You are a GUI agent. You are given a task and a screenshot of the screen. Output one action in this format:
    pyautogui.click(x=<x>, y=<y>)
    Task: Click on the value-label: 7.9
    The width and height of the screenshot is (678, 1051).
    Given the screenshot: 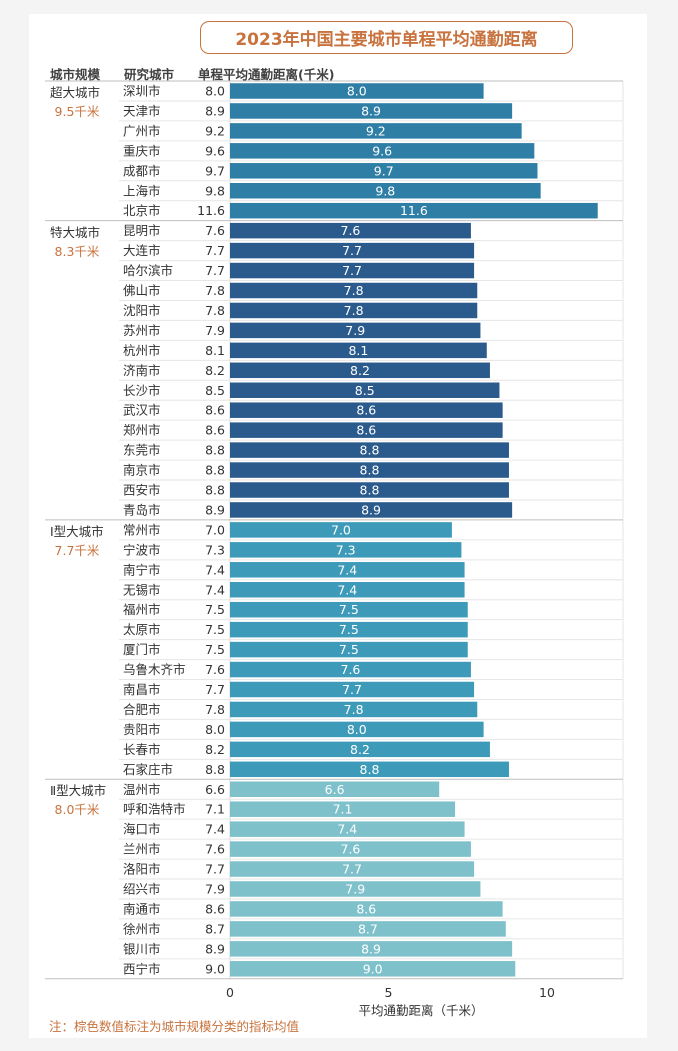 What is the action you would take?
    pyautogui.click(x=215, y=330)
    